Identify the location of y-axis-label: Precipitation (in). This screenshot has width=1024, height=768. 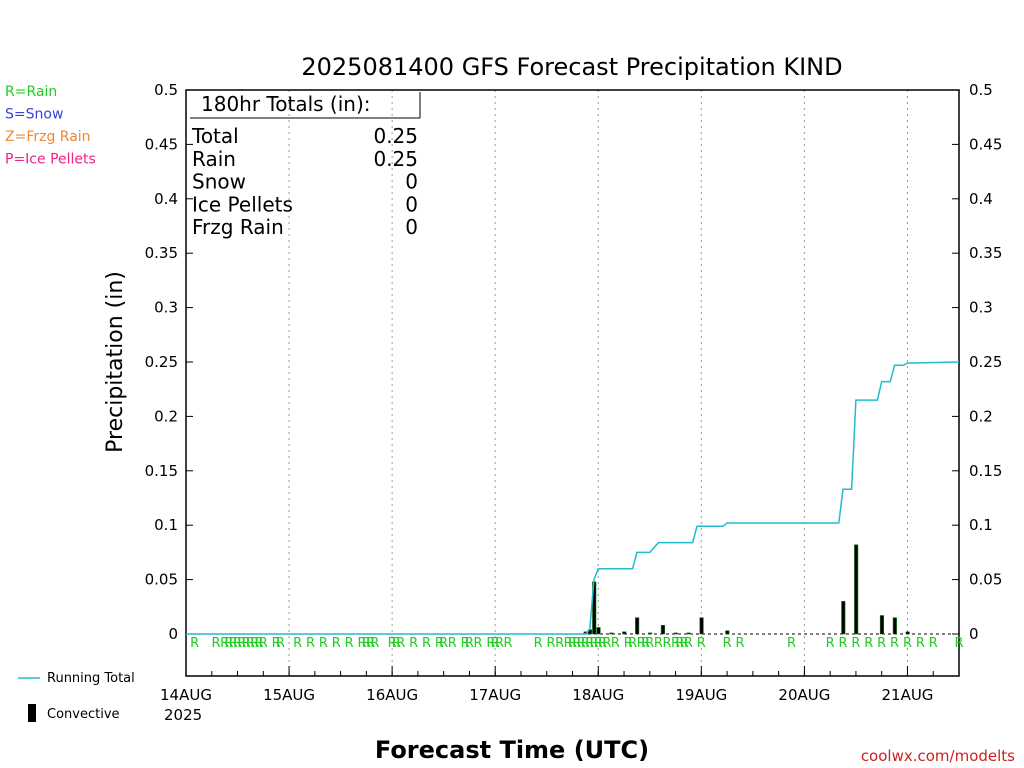
(115, 362).